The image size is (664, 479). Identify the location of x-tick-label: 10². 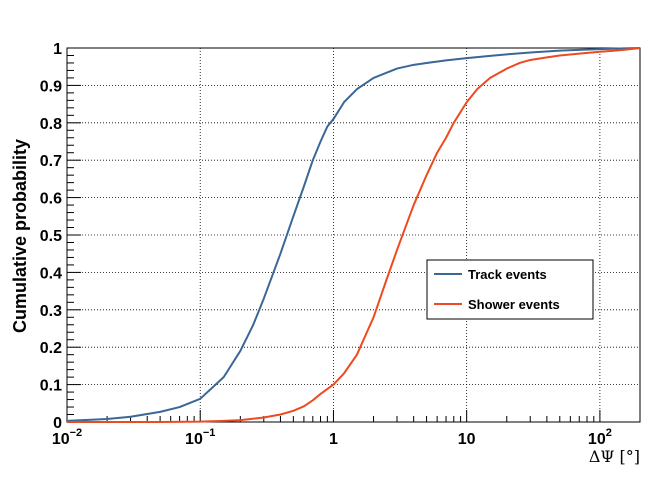
(600, 437).